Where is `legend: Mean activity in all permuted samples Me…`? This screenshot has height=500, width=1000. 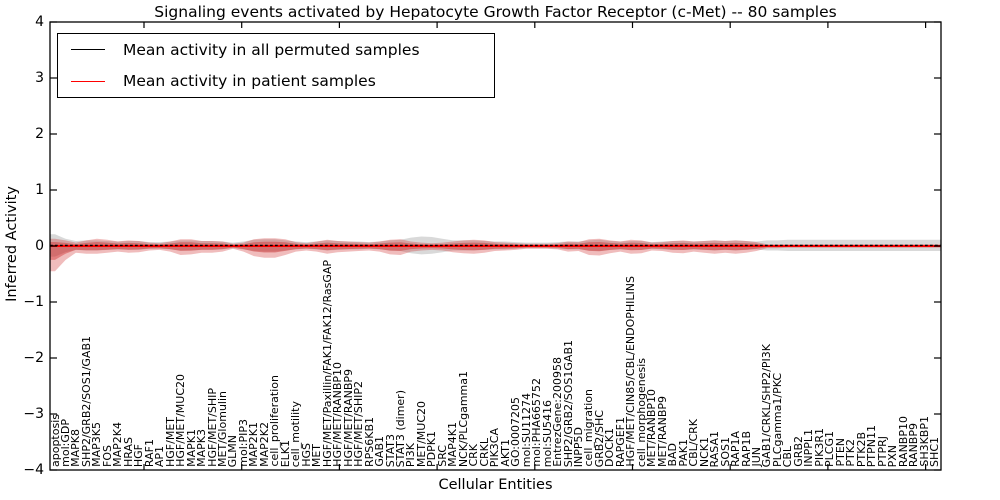
legend: Mean activity in all permuted samples Me… is located at coordinates (276, 65).